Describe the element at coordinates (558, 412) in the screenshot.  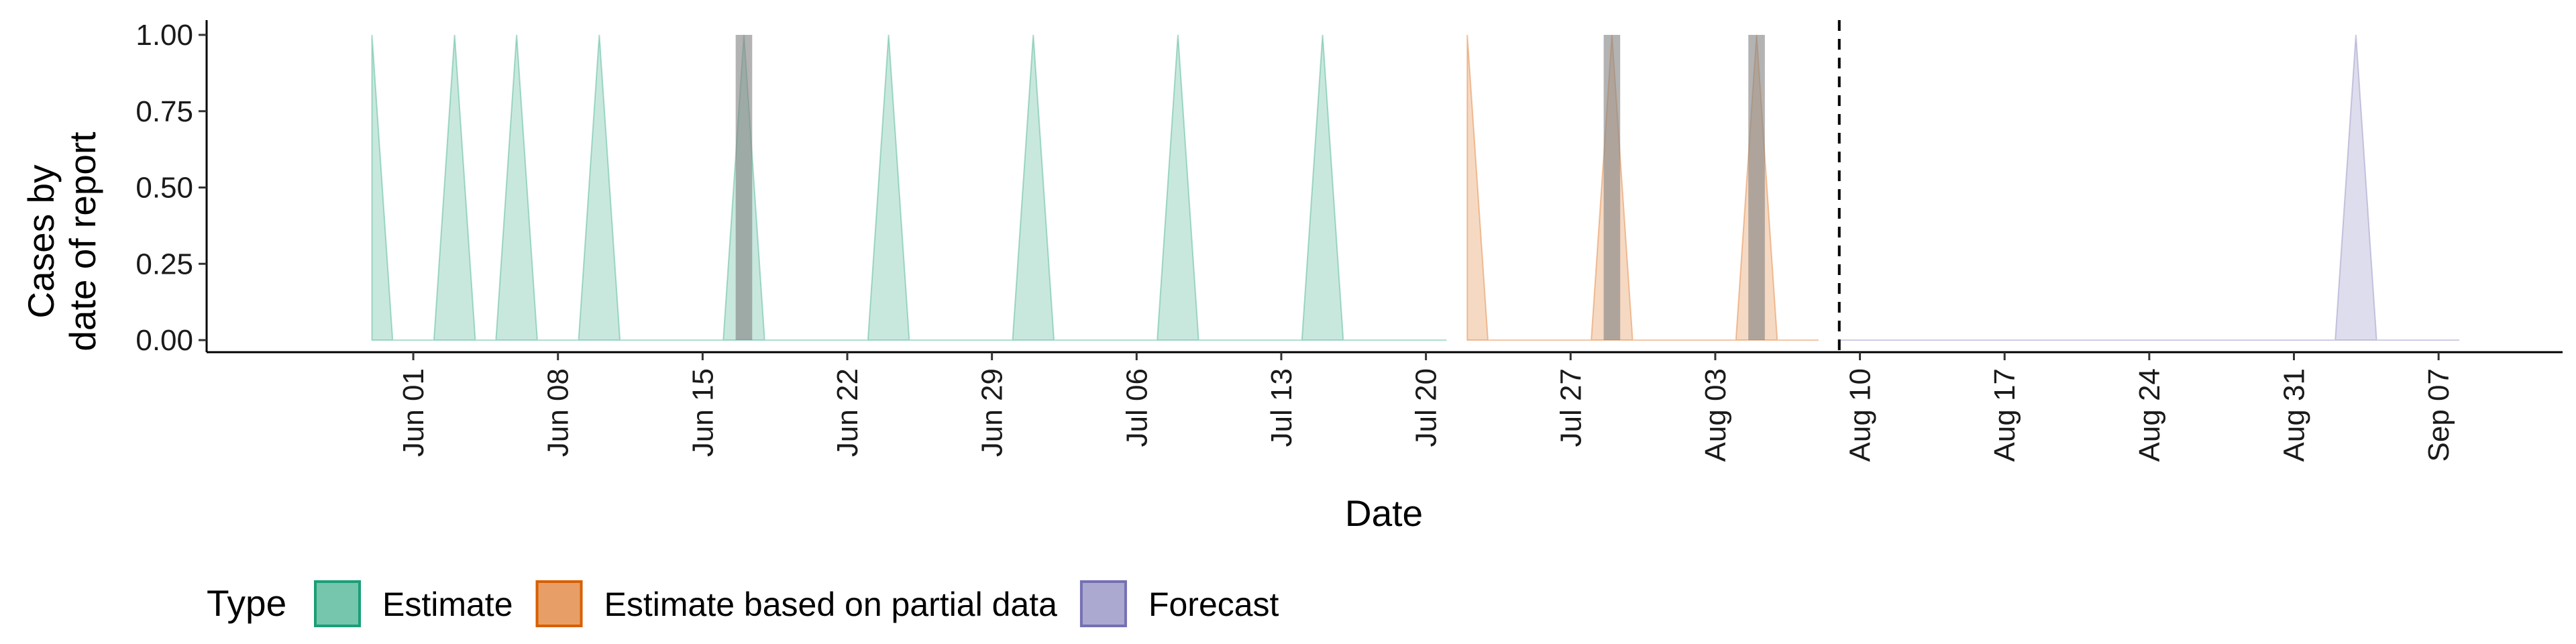
I see `x-tick-label: Jun 08` at that location.